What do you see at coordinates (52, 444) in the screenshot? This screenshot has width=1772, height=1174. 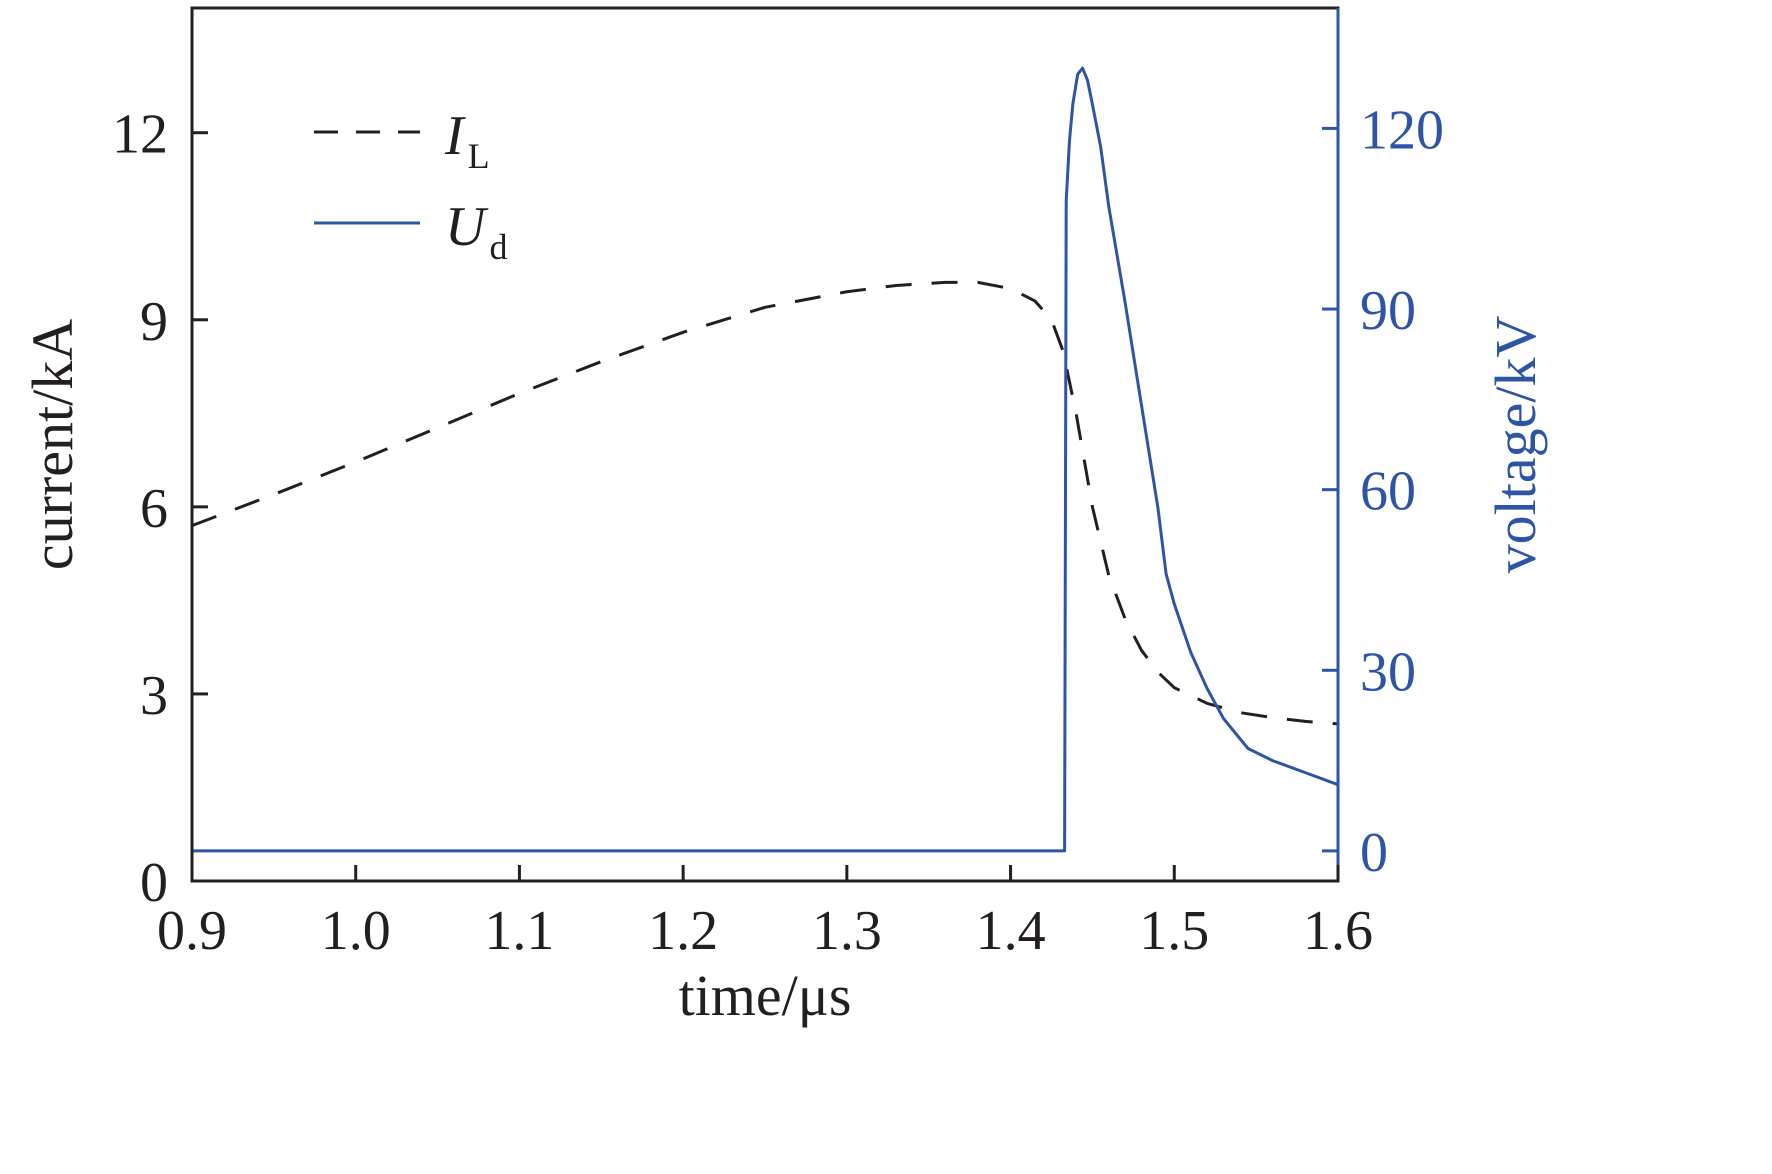 I see `left-y-axis-label: current/kA` at bounding box center [52, 444].